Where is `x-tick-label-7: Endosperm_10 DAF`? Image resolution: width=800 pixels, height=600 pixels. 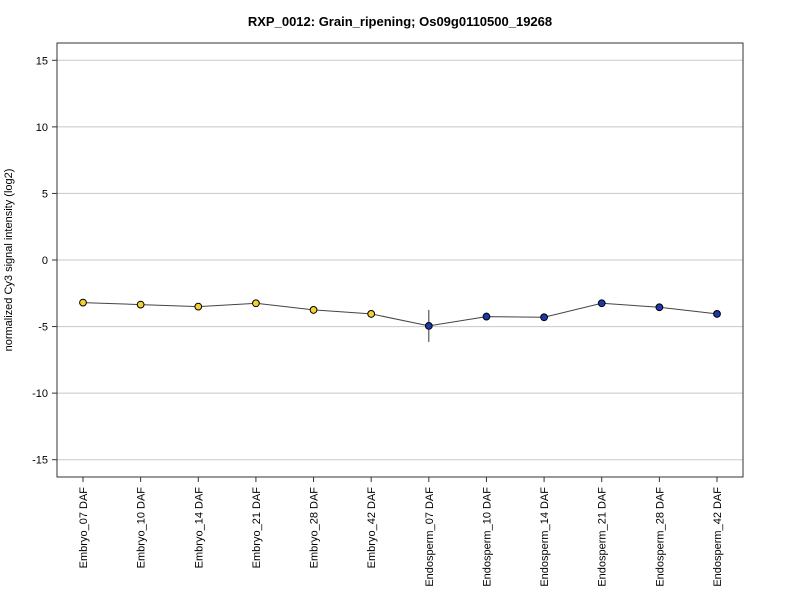
x-tick-label-7: Endosperm_10 DAF is located at coordinates (487, 537).